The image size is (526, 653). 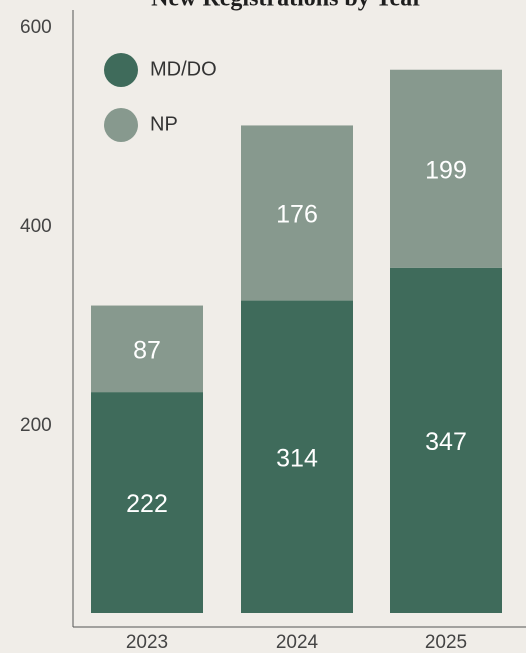 I want to click on legend-label: MD/DO, so click(x=183, y=69).